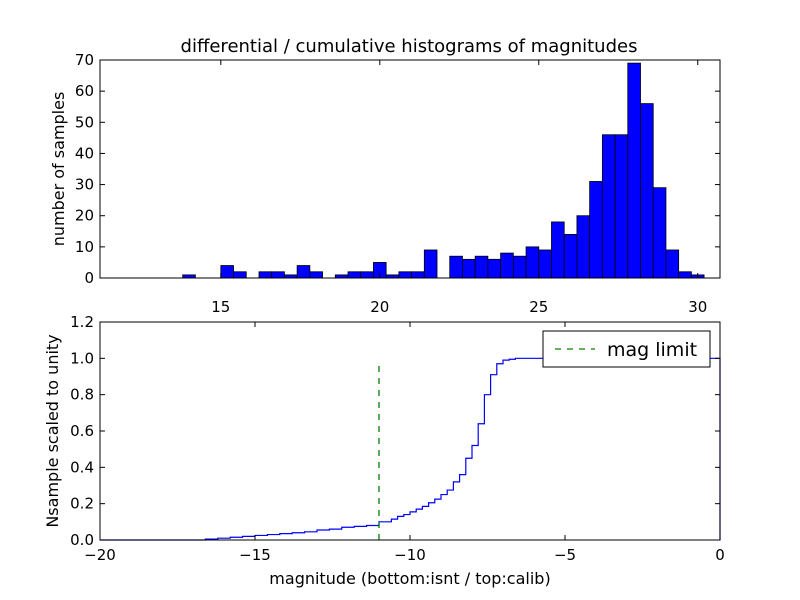 This screenshot has height=600, width=800. What do you see at coordinates (84, 216) in the screenshot?
I see `y-tick-label: 20` at bounding box center [84, 216].